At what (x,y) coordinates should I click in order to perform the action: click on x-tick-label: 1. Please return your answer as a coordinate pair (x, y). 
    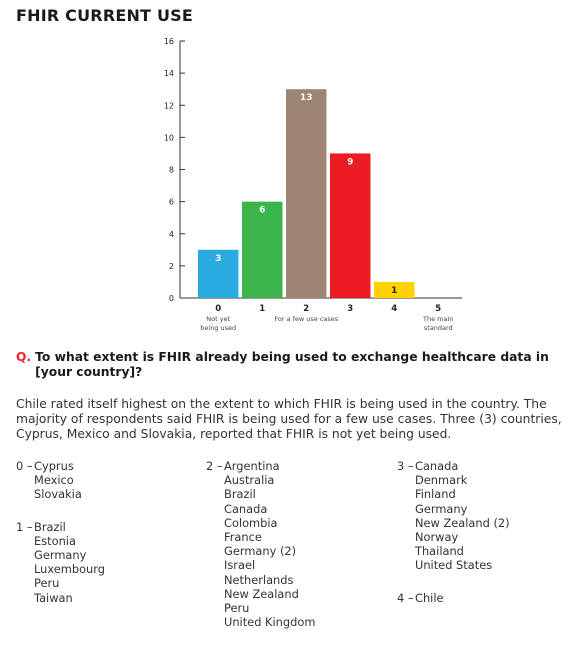
    Looking at the image, I should click on (262, 309).